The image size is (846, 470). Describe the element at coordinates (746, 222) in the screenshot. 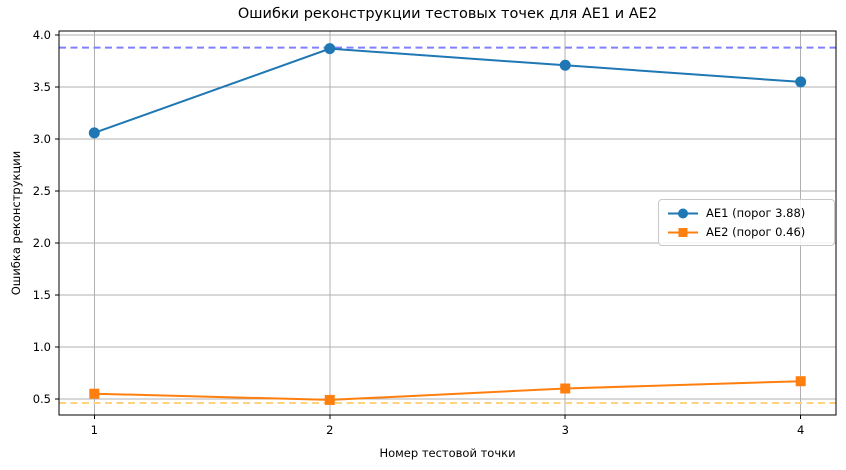

I see `legend: AE1 (порог 3.88) AE2 (порог 0.46)` at that location.